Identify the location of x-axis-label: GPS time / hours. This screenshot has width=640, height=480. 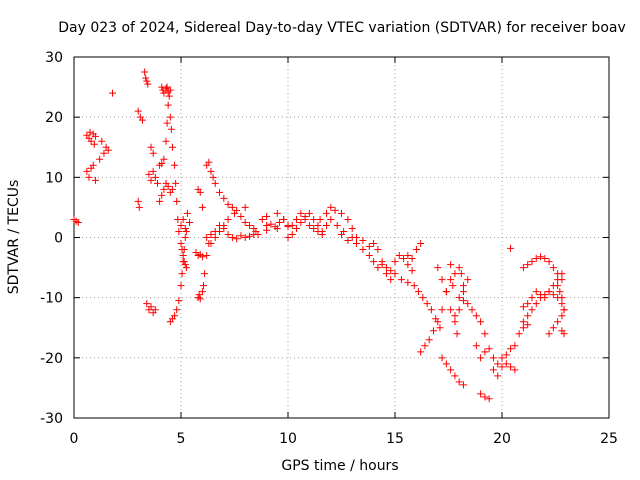
(339, 466).